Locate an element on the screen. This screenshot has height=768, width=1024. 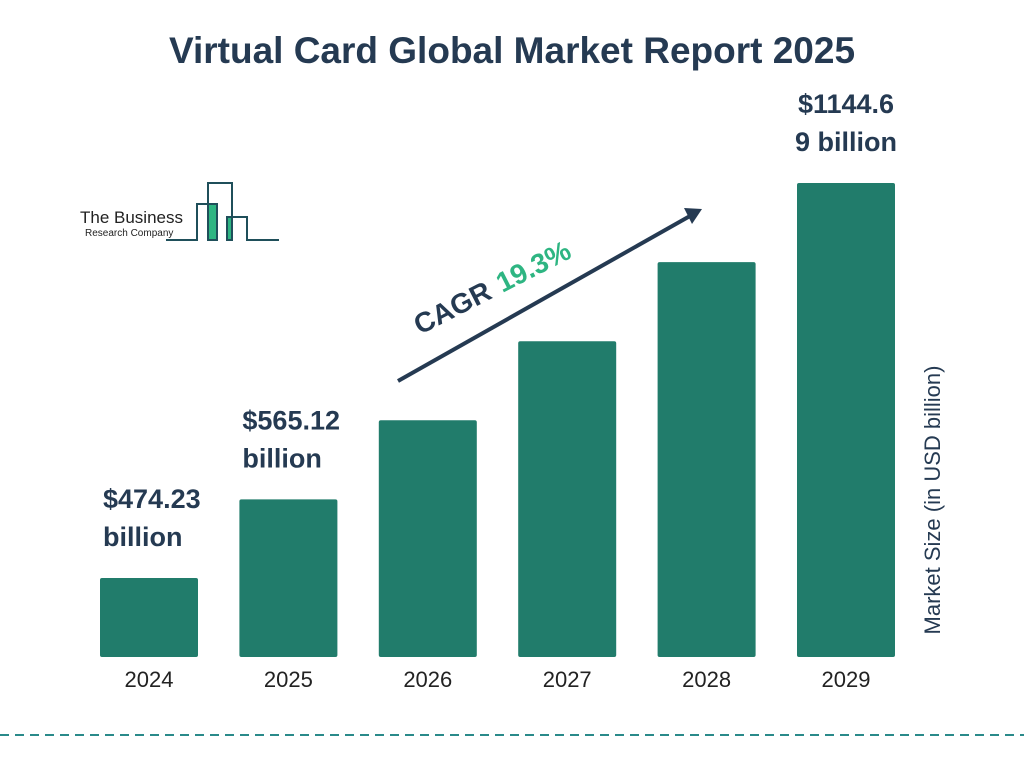
data-label: 9 billion is located at coordinates (846, 142).